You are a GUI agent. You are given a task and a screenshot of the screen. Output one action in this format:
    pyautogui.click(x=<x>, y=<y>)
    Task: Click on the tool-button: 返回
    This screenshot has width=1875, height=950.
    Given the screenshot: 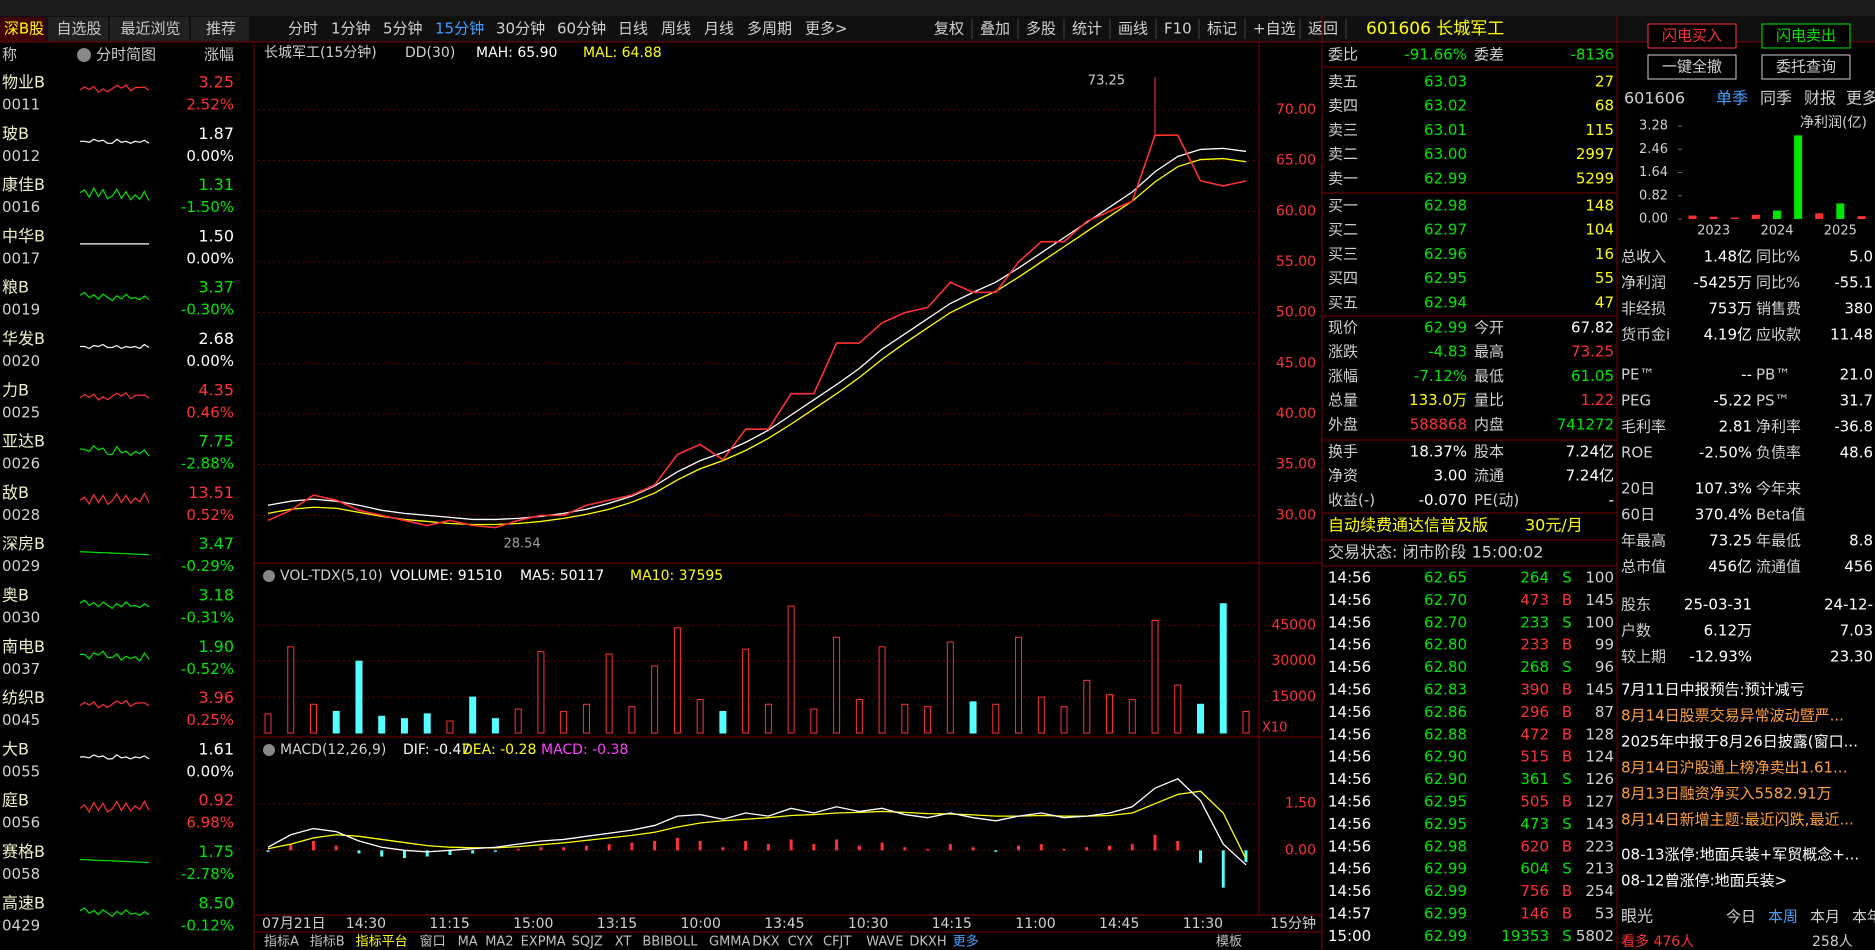 What is the action you would take?
    pyautogui.click(x=1323, y=29)
    